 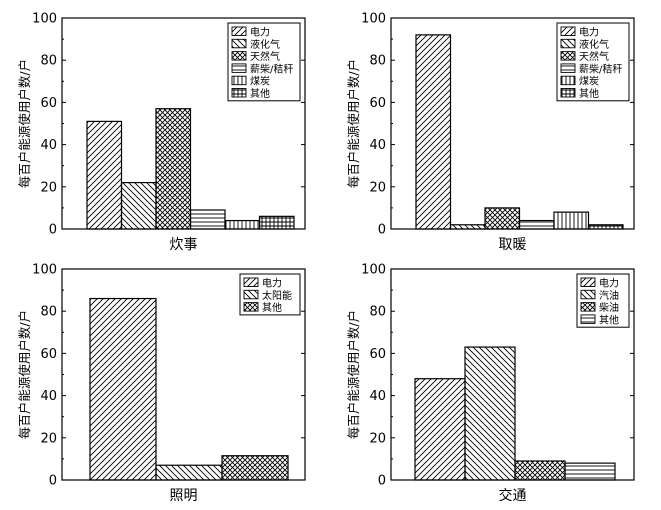 I want to click on legend-label: 汽油, so click(x=609, y=295).